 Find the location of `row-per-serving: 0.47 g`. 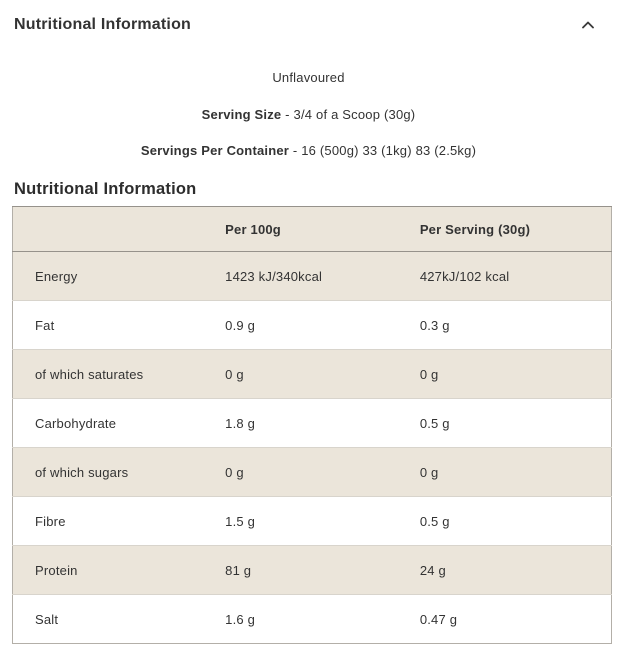

row-per-serving: 0.47 g is located at coordinates (438, 619).